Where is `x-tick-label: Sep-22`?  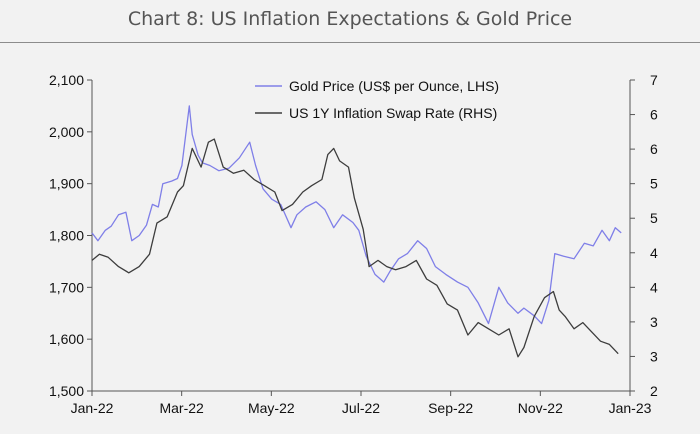
x-tick-label: Sep-22 is located at coordinates (450, 408).